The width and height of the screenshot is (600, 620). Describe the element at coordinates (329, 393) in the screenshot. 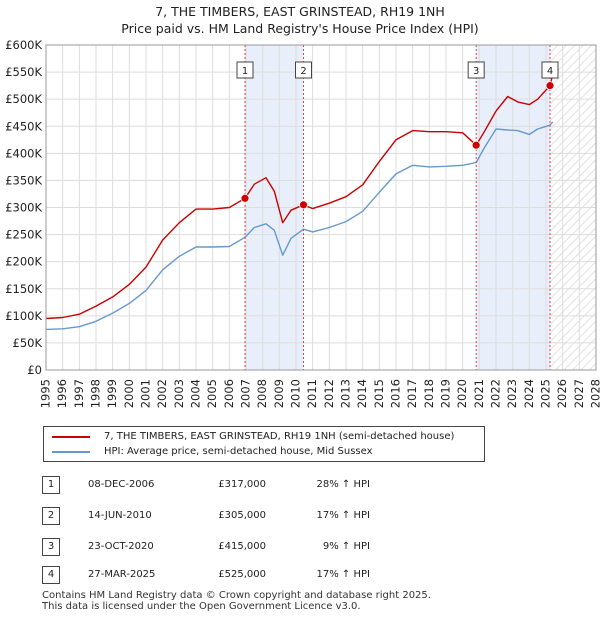

I see `x-tick-label: 2012` at that location.